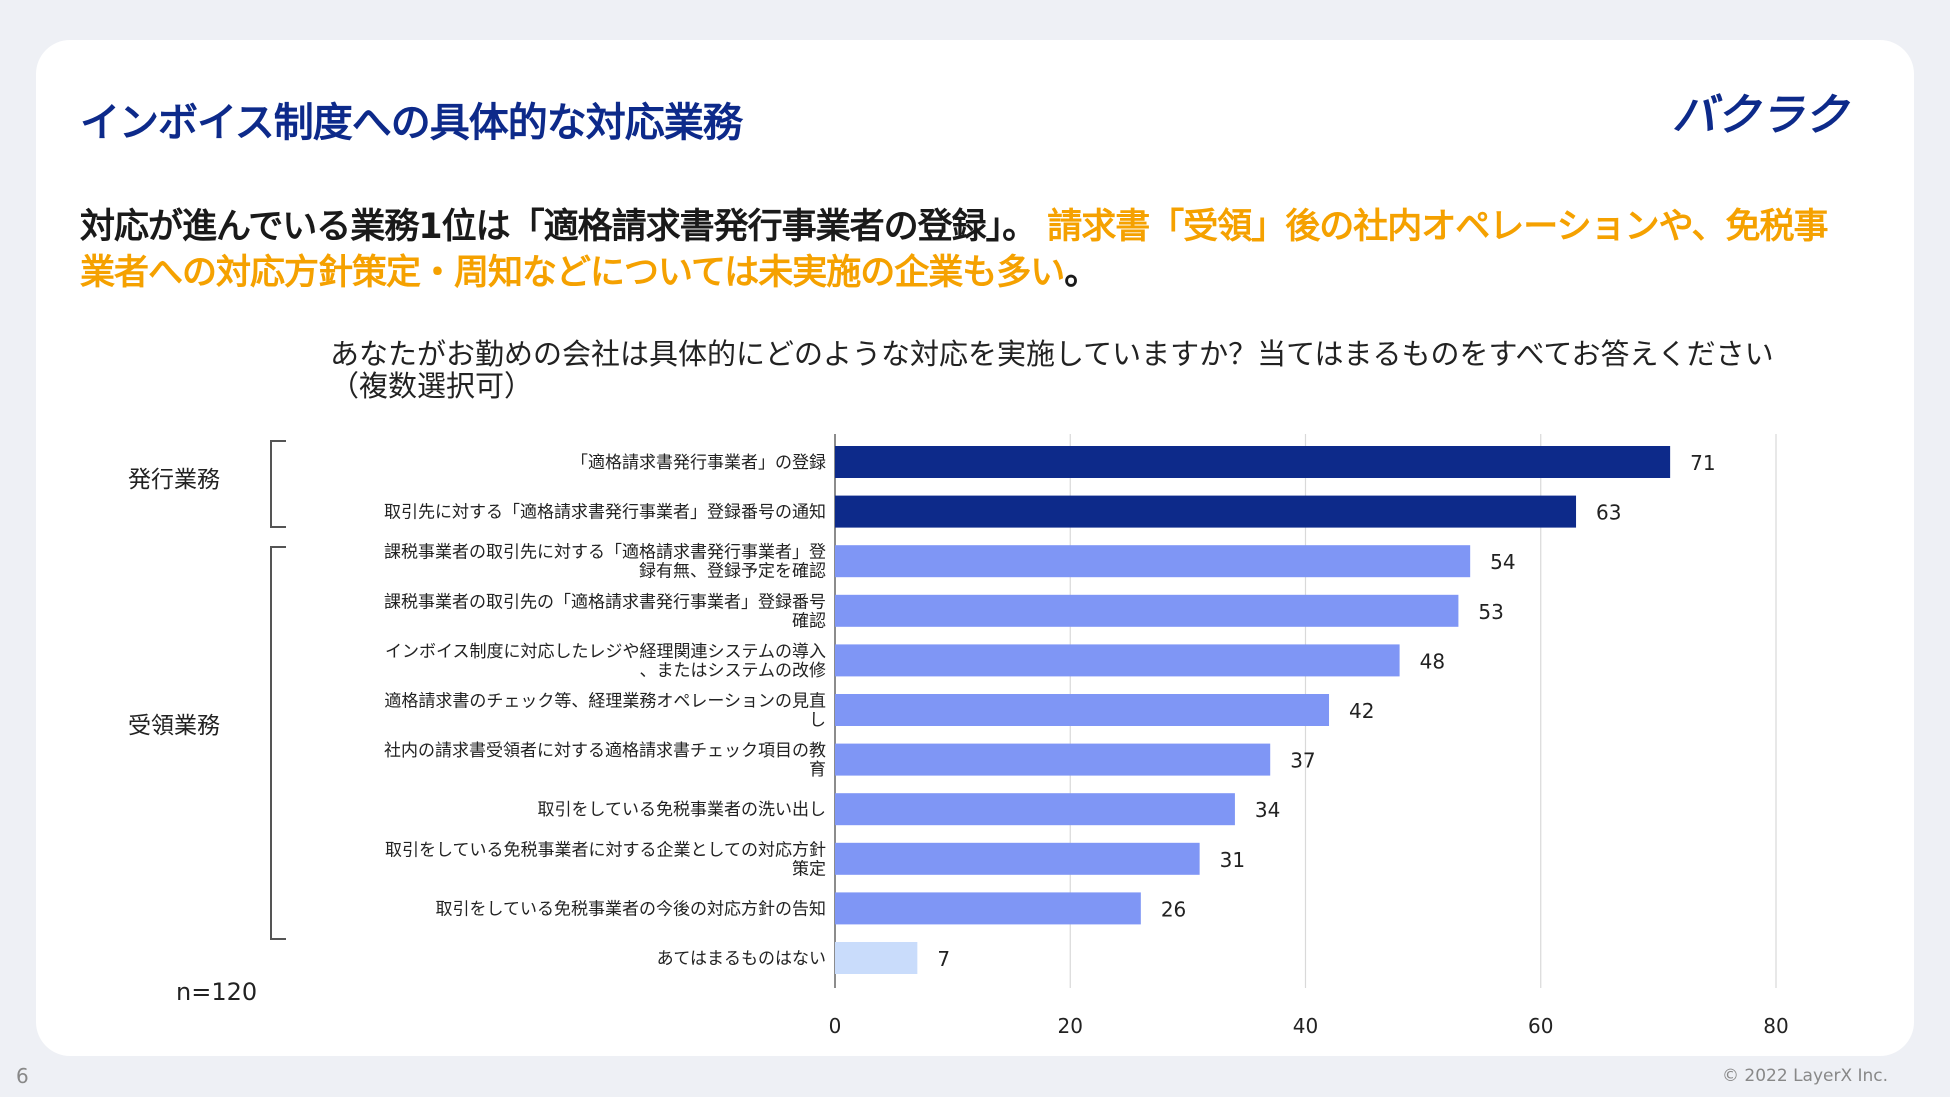  I want to click on category-label: 、またはシステムの改修, so click(733, 671).